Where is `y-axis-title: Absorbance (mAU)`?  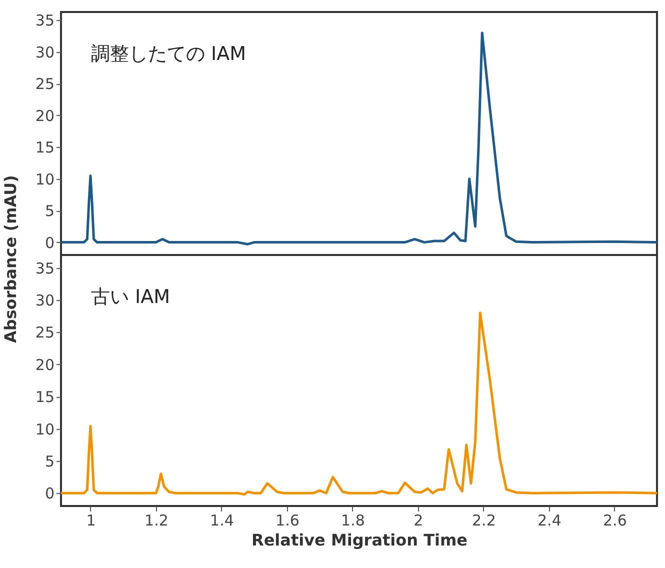
y-axis-title: Absorbance (mAU) is located at coordinates (10, 259).